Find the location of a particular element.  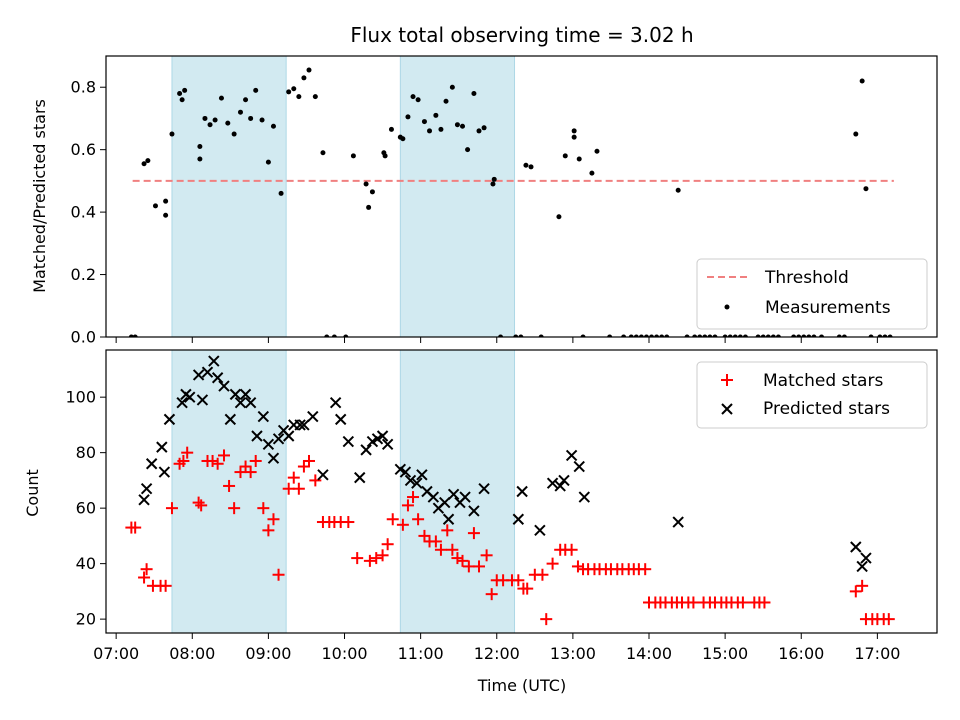

legend-matched-label: Matched stars is located at coordinates (823, 381).